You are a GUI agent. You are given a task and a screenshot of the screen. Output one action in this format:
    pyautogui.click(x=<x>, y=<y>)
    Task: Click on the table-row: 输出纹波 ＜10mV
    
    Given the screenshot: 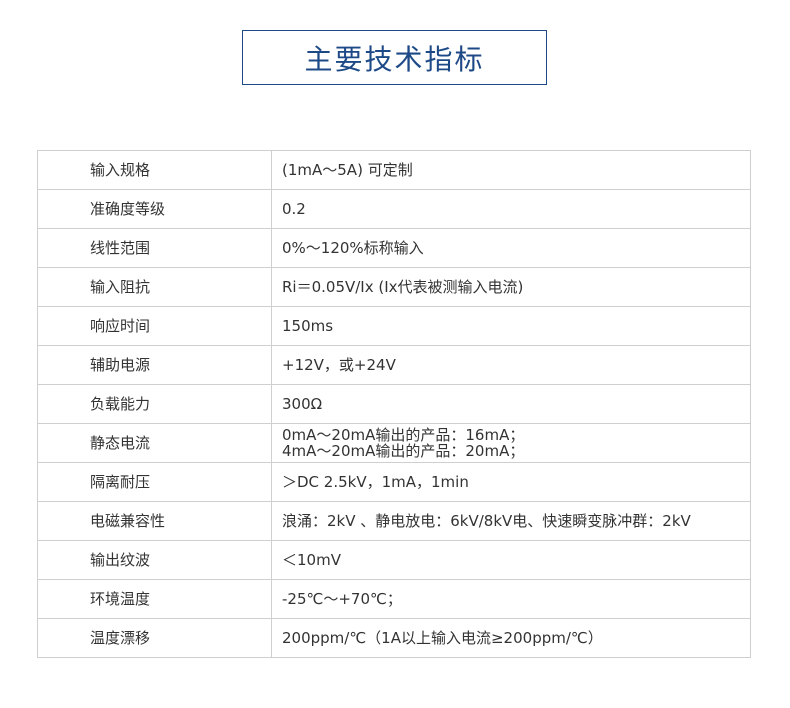 What is the action you would take?
    pyautogui.click(x=394, y=560)
    